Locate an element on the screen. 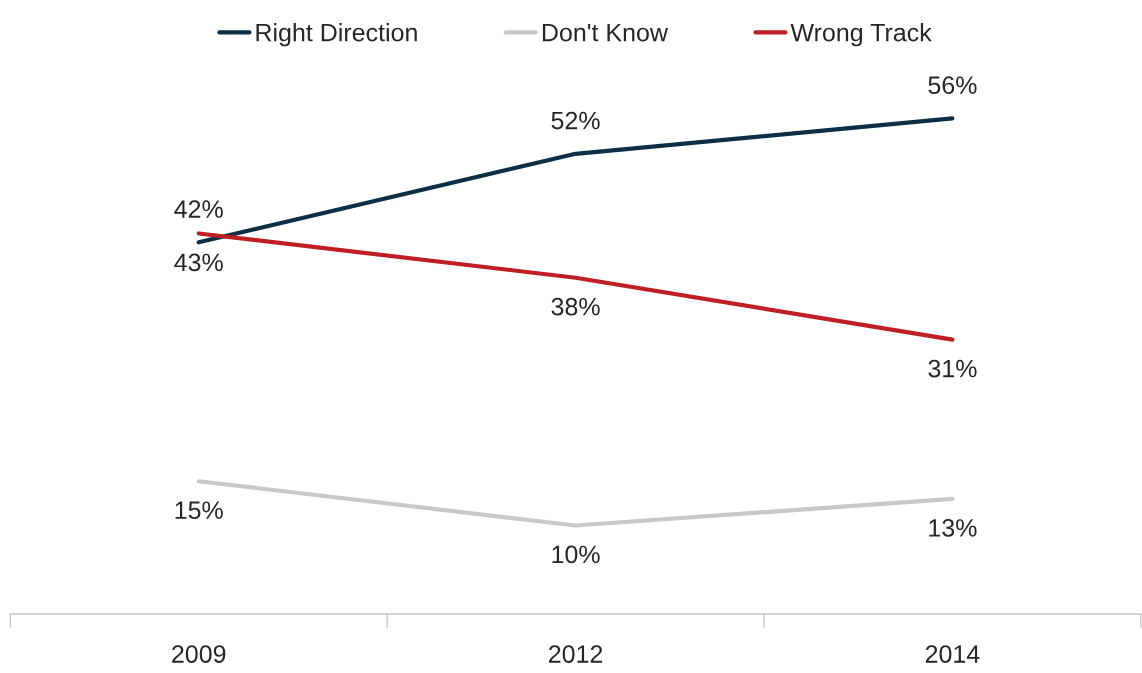  x-tick-label: 2012 is located at coordinates (576, 654).